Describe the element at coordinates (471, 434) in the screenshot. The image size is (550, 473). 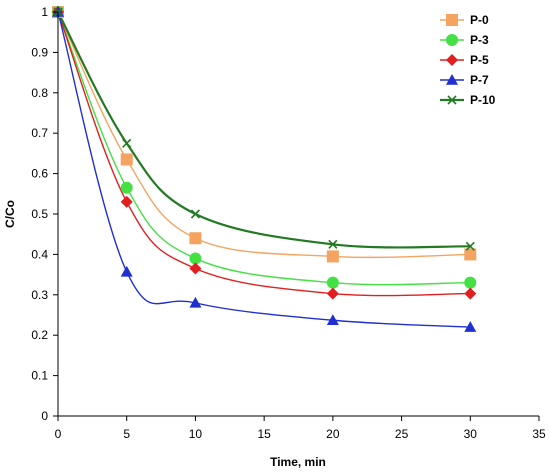
I see `x-tick-label: 30` at that location.